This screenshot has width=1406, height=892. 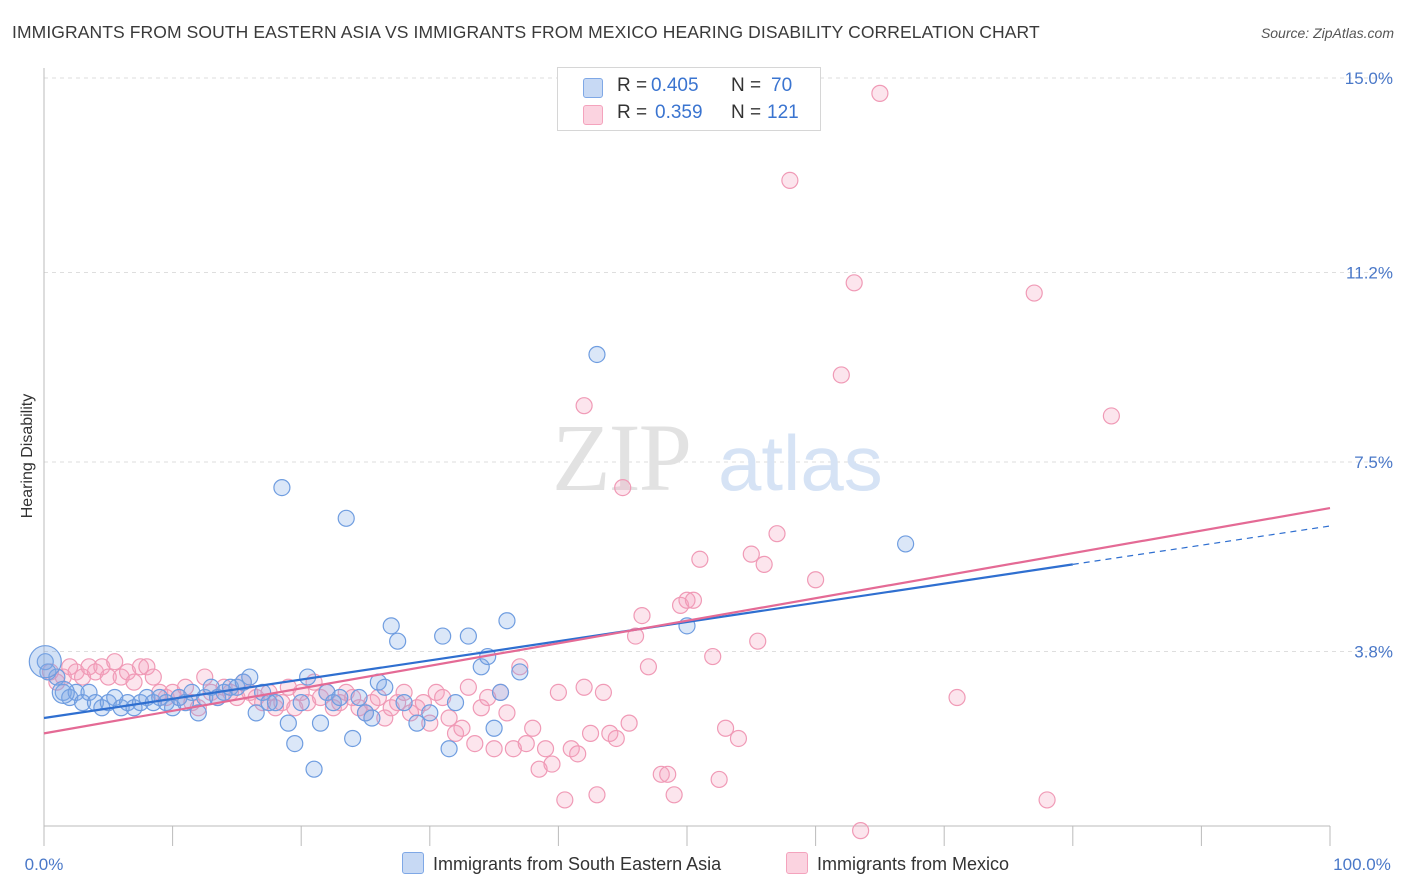 What do you see at coordinates (45, 662) in the screenshot?
I see `point-sea-large` at bounding box center [45, 662].